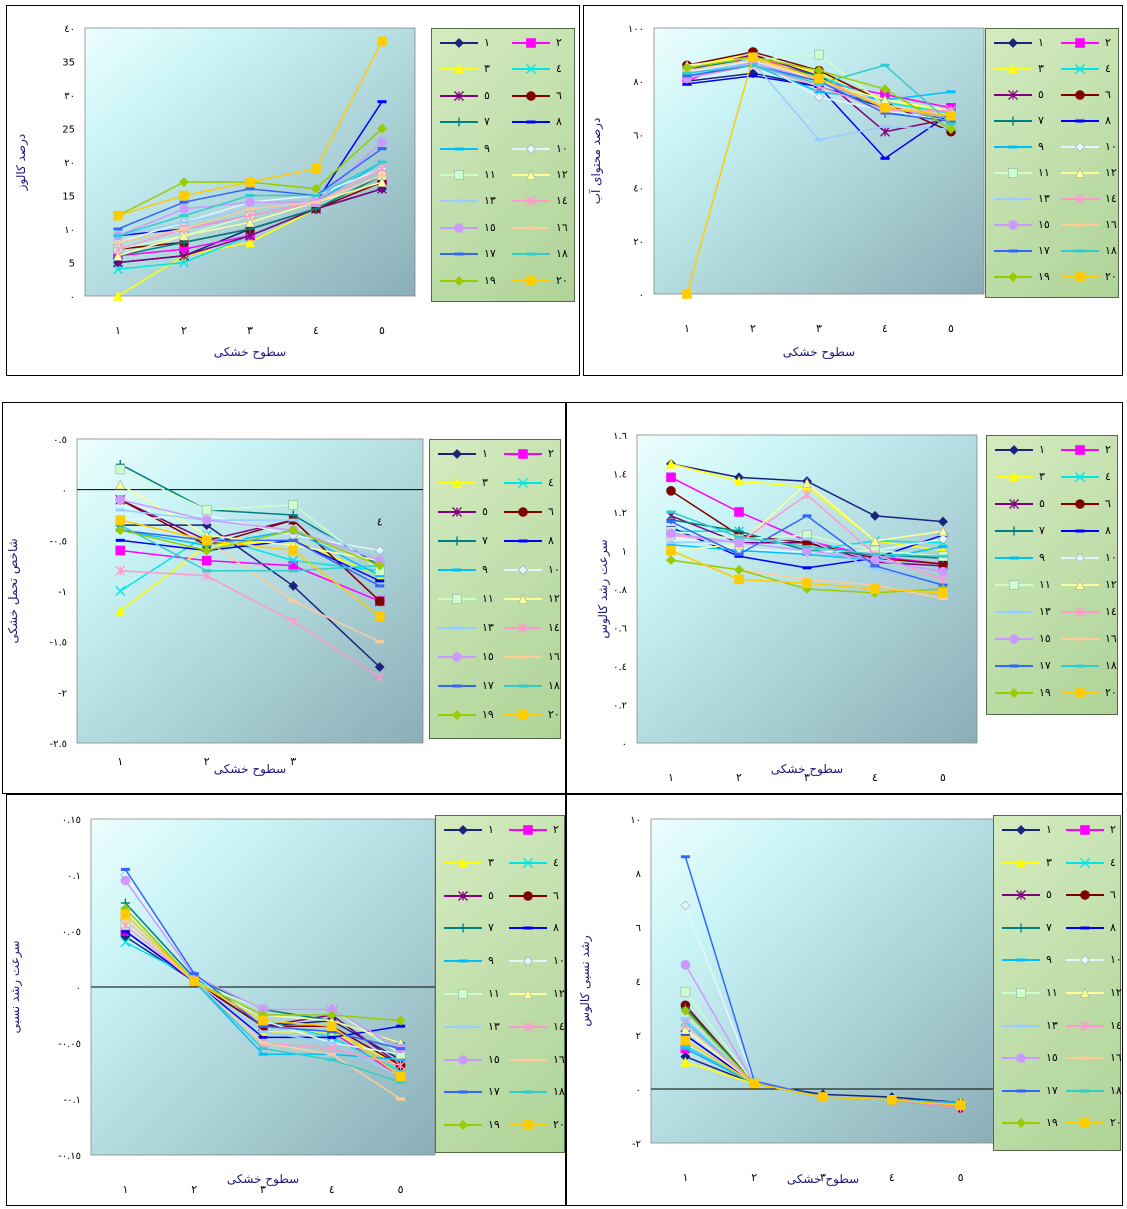 The image size is (1127, 1209). What do you see at coordinates (69, 1156) in the screenshot?
I see `y-tick-label: -٠.١٥` at bounding box center [69, 1156].